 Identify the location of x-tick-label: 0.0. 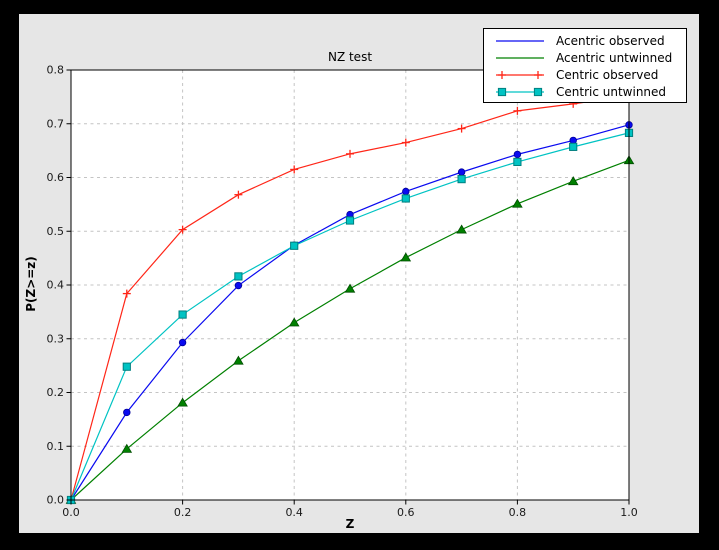
(71, 512).